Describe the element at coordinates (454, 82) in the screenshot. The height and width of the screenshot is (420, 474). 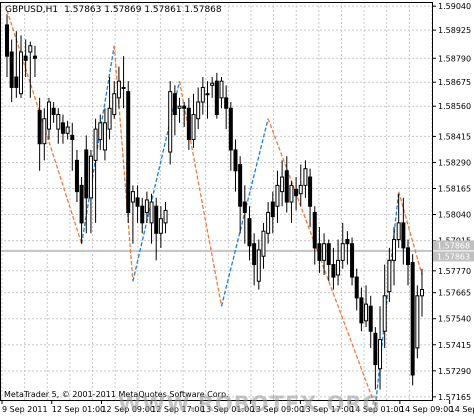
I see `y-tick-label: 1.58675` at that location.